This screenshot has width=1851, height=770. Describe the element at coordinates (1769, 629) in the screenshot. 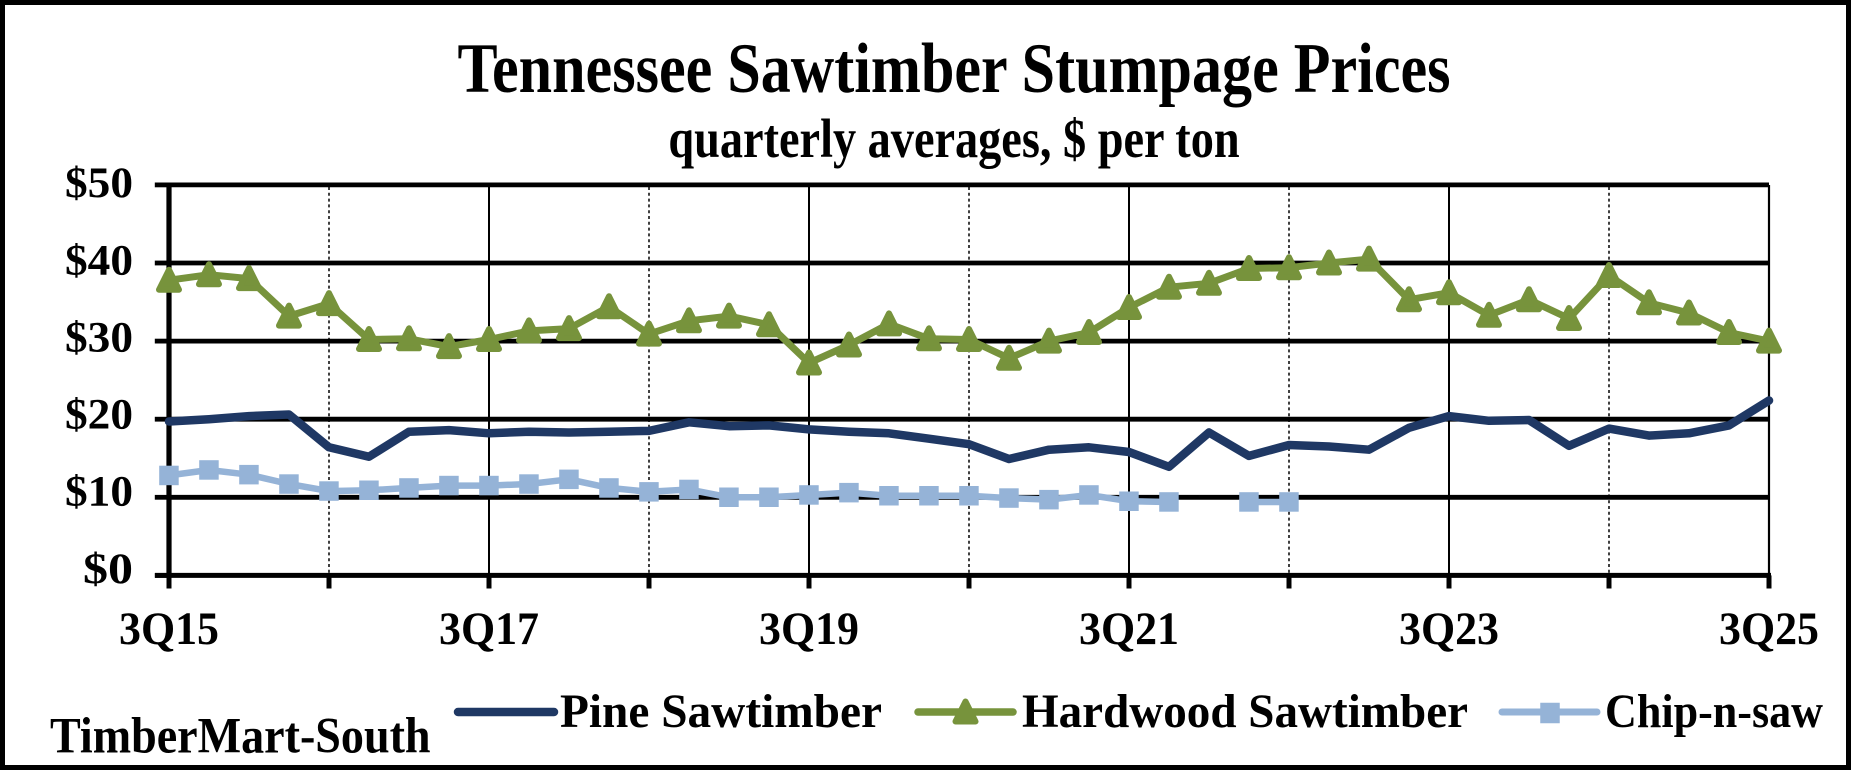

I see `svg-text: 3Q25` at that location.